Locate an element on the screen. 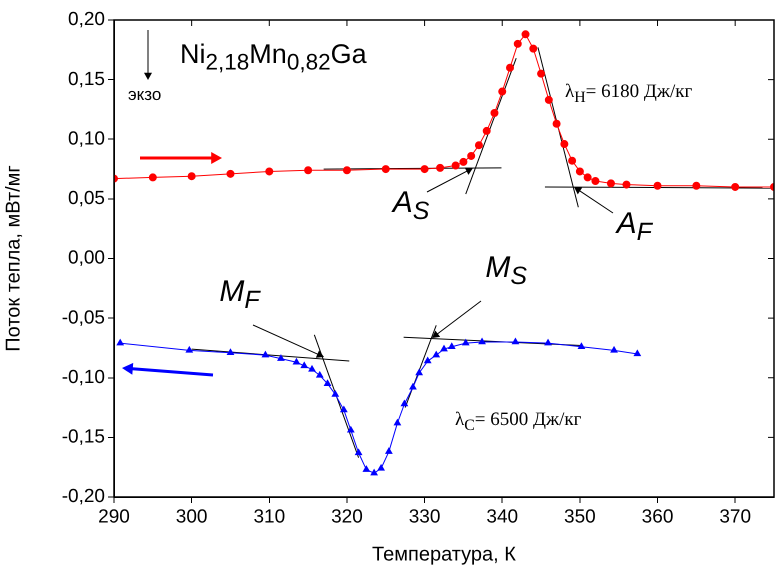  y-tick-label: 0,00 is located at coordinates (86, 258).